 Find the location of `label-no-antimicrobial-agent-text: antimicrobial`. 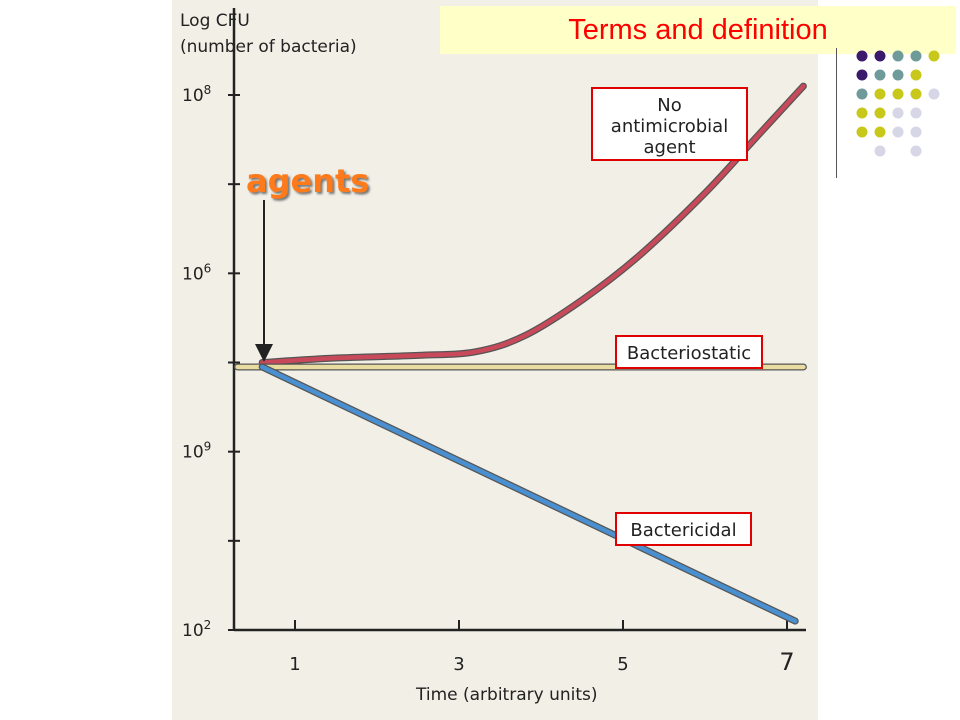

label-no-antimicrobial-agent-text: antimicrobial is located at coordinates (669, 126).